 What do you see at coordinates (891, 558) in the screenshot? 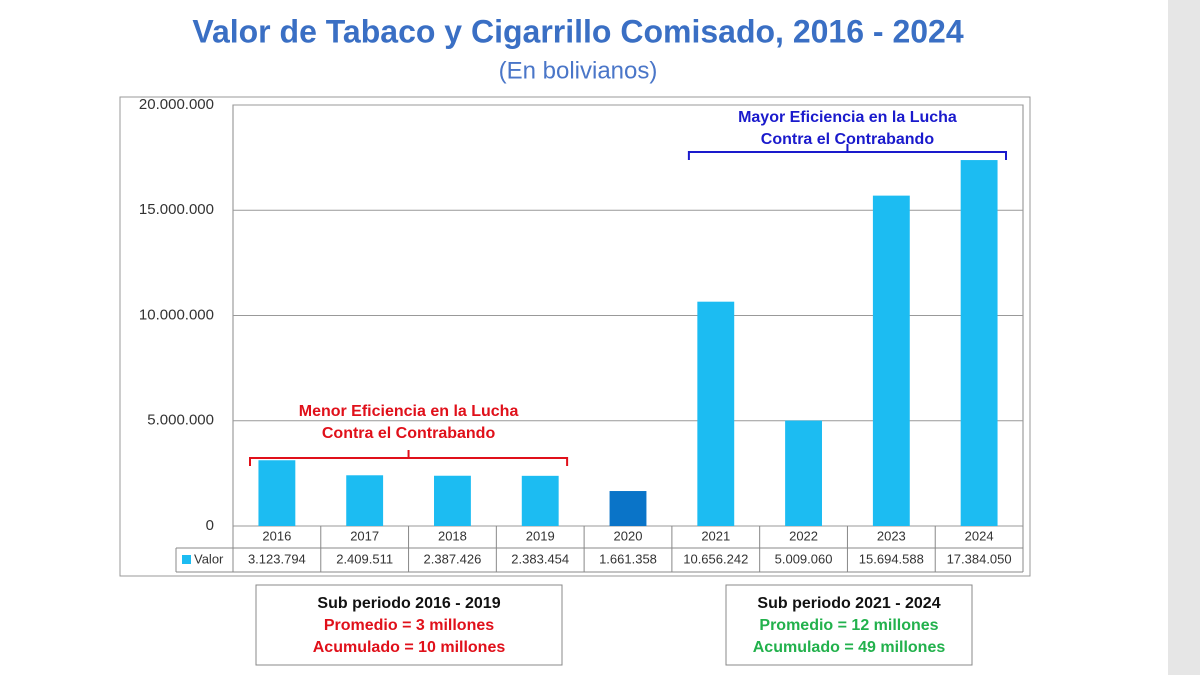
I see `data-table-value: 15.694.588` at bounding box center [891, 558].